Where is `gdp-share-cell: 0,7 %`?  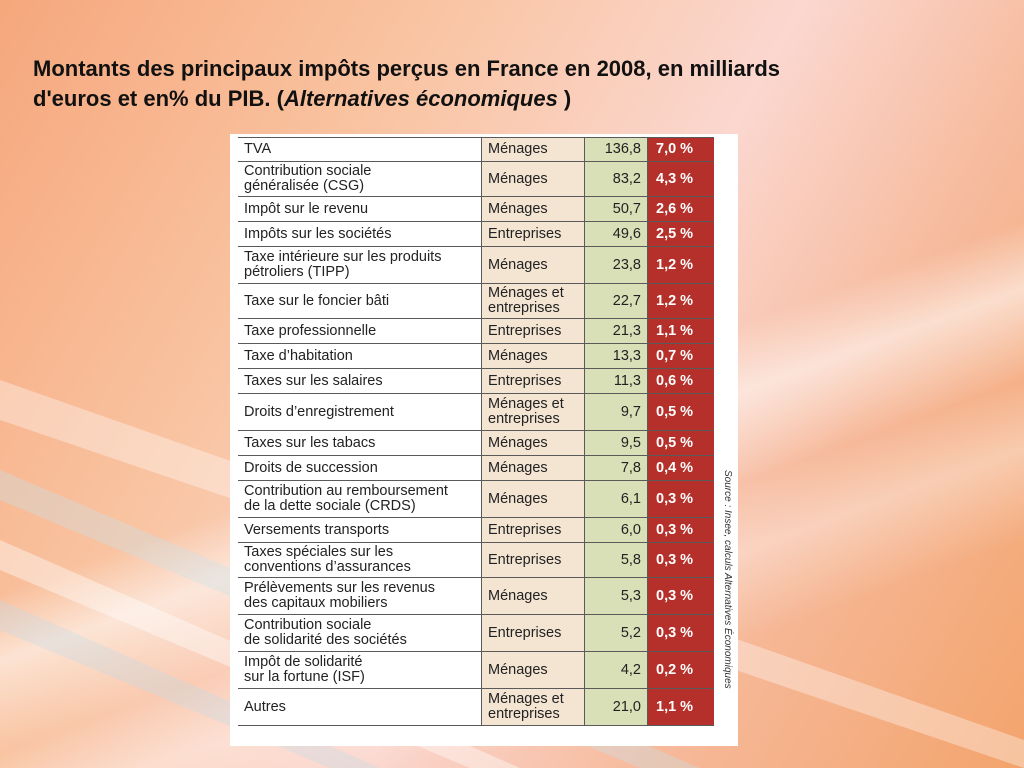
gdp-share-cell: 0,7 % is located at coordinates (680, 356).